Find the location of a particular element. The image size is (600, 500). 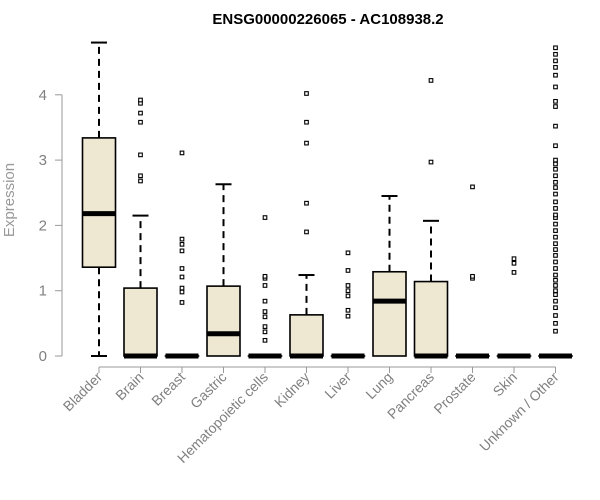

x-tick-label: Kidney is located at coordinates (292, 390).